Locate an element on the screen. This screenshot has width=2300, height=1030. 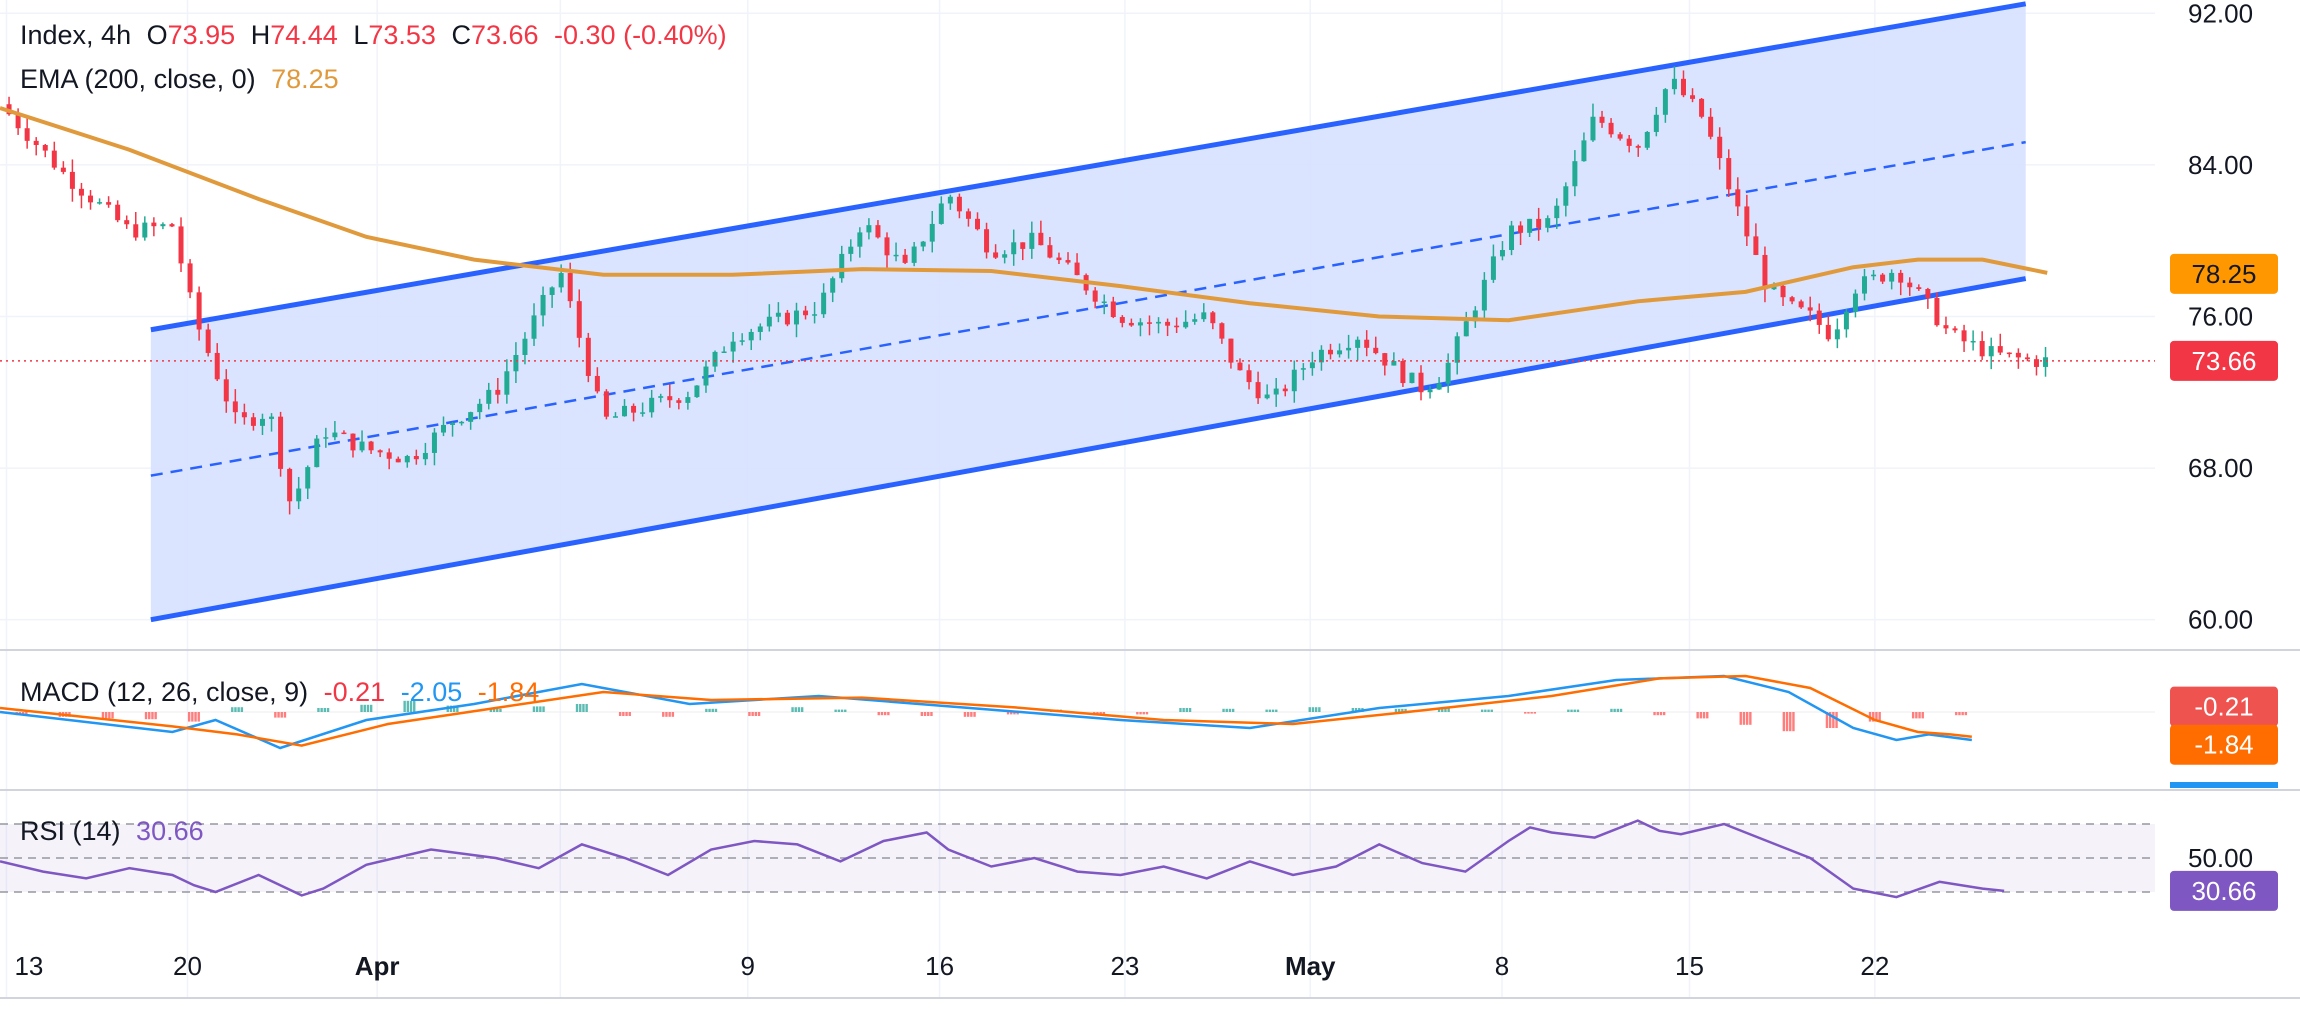
rsi-badge is located at coordinates (2224, 890).